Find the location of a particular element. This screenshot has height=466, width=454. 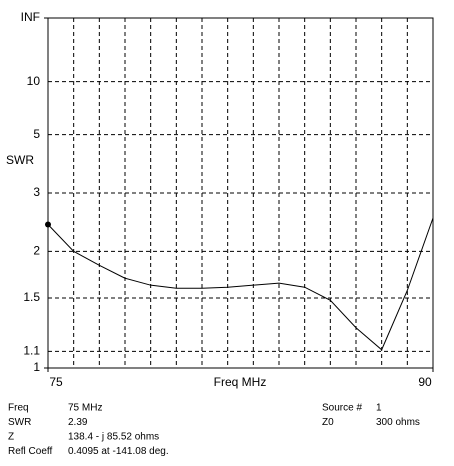

y-tick-label: INF is located at coordinates (30, 17).